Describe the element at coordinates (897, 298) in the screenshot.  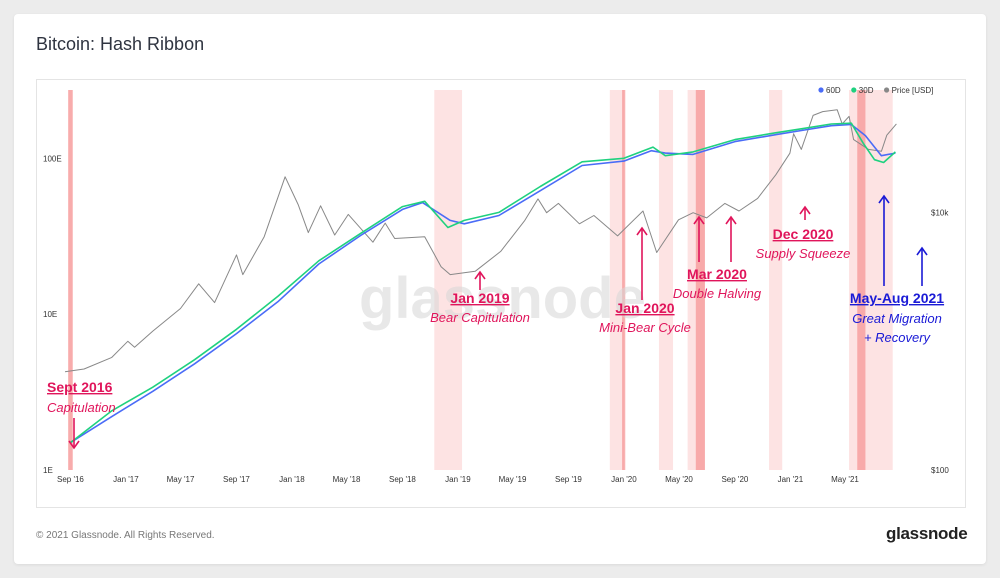
I see `annotation-title-may-aug-2021: May-Aug 2021` at that location.